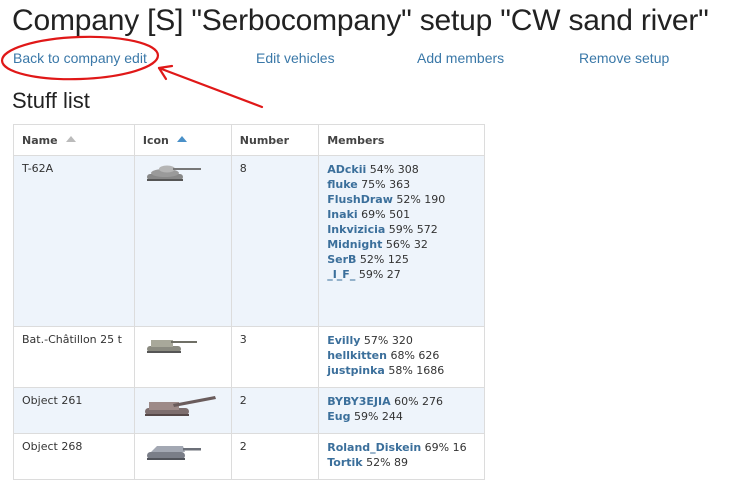 This screenshot has height=480, width=745. Describe the element at coordinates (342, 184) in the screenshot. I see `member-name-link: fluke` at that location.